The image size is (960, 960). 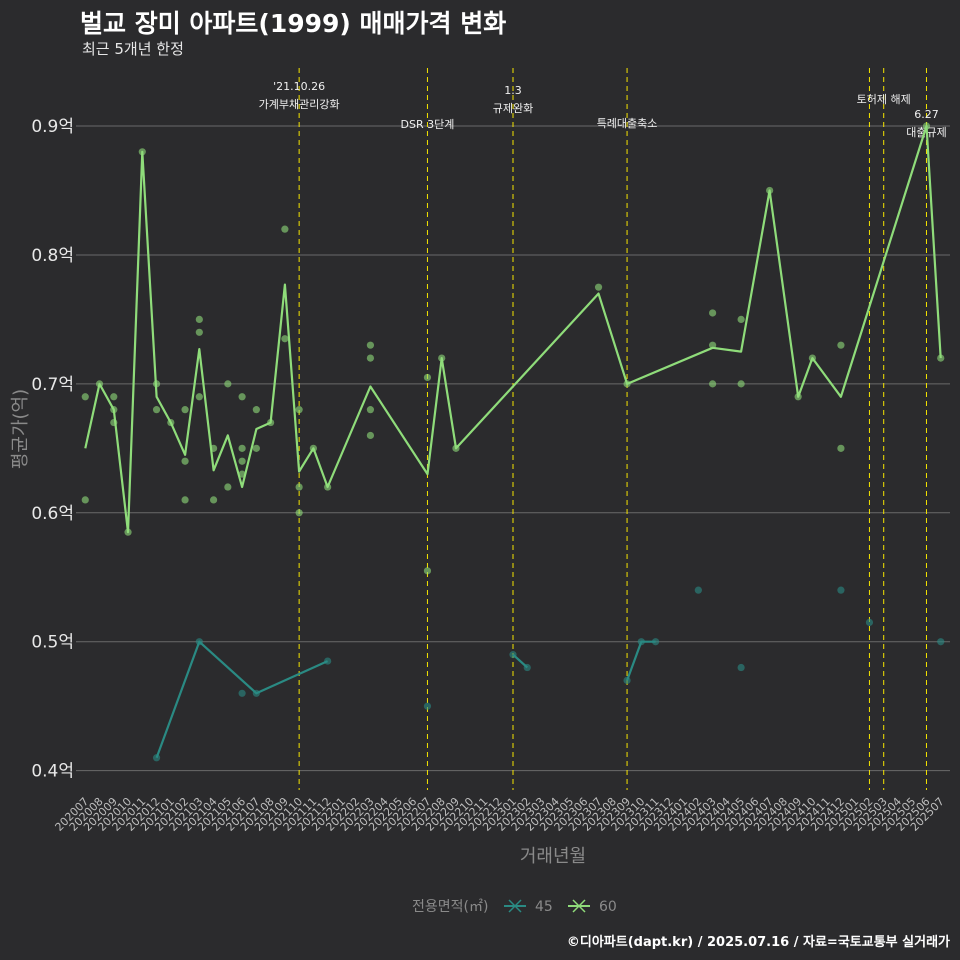 I want to click on y-tick-label: 0.9억, so click(x=52, y=127).